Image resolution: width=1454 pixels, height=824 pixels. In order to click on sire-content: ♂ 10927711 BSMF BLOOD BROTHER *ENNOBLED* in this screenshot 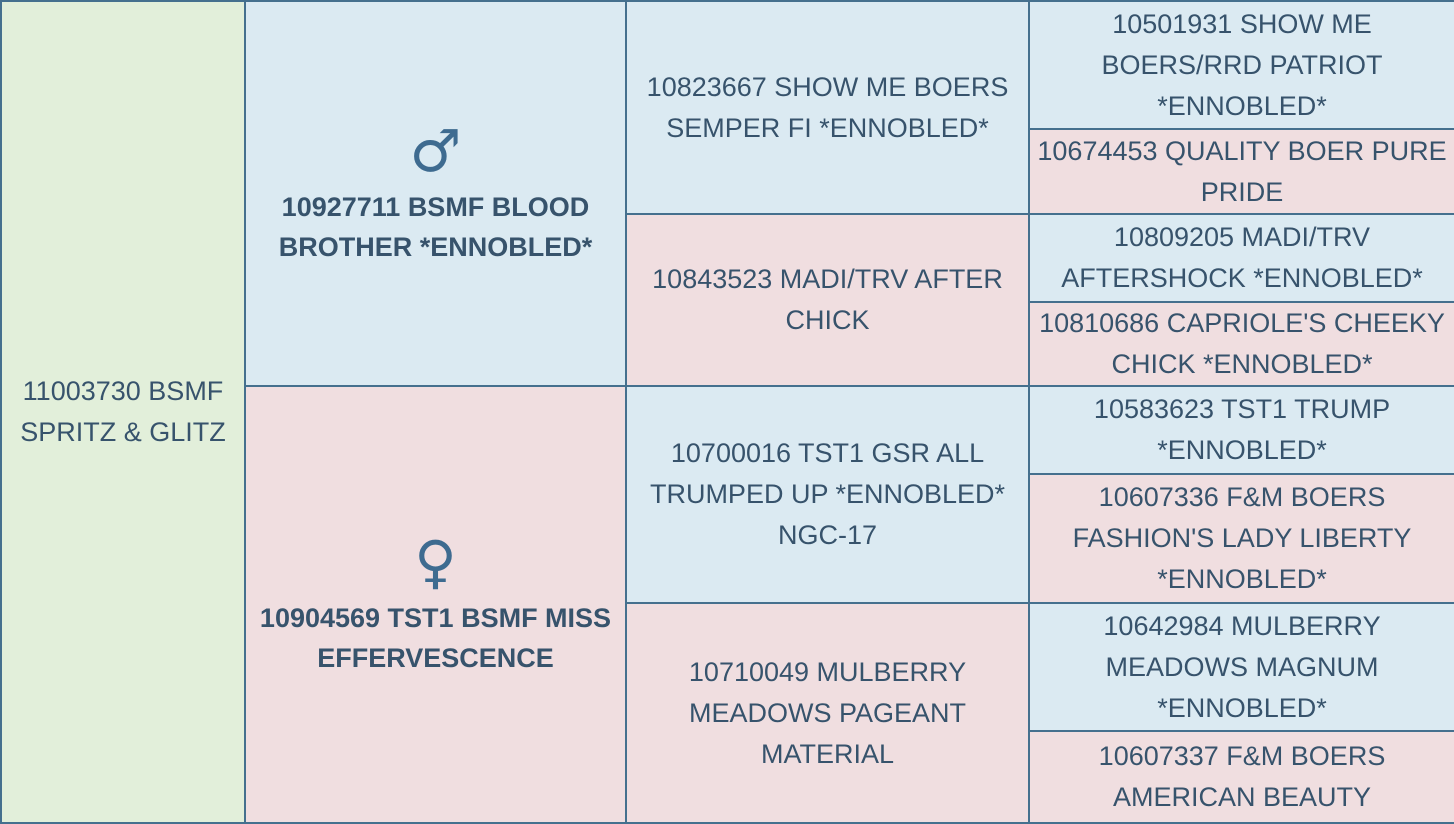, I will do `click(435, 192)`.